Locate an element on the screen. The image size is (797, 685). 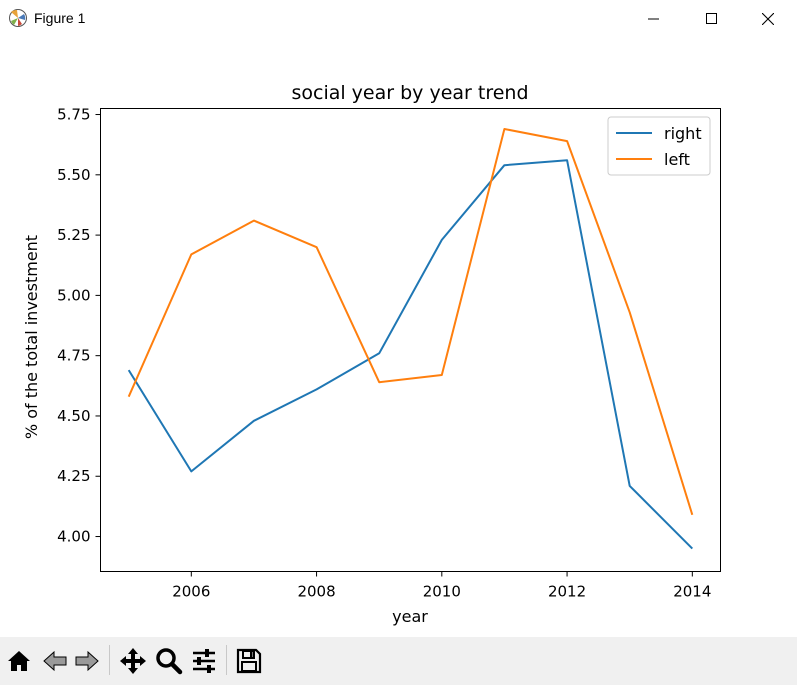
forward-button is located at coordinates (87, 661).